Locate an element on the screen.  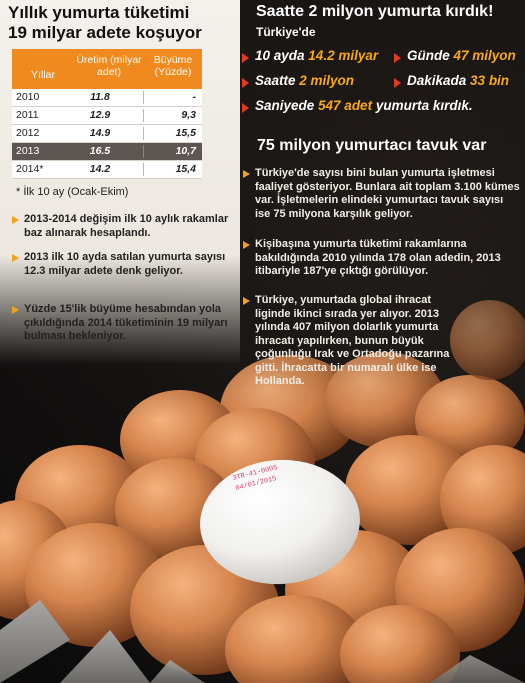
stat-minute: Dakikada 33 bin is located at coordinates (458, 80).